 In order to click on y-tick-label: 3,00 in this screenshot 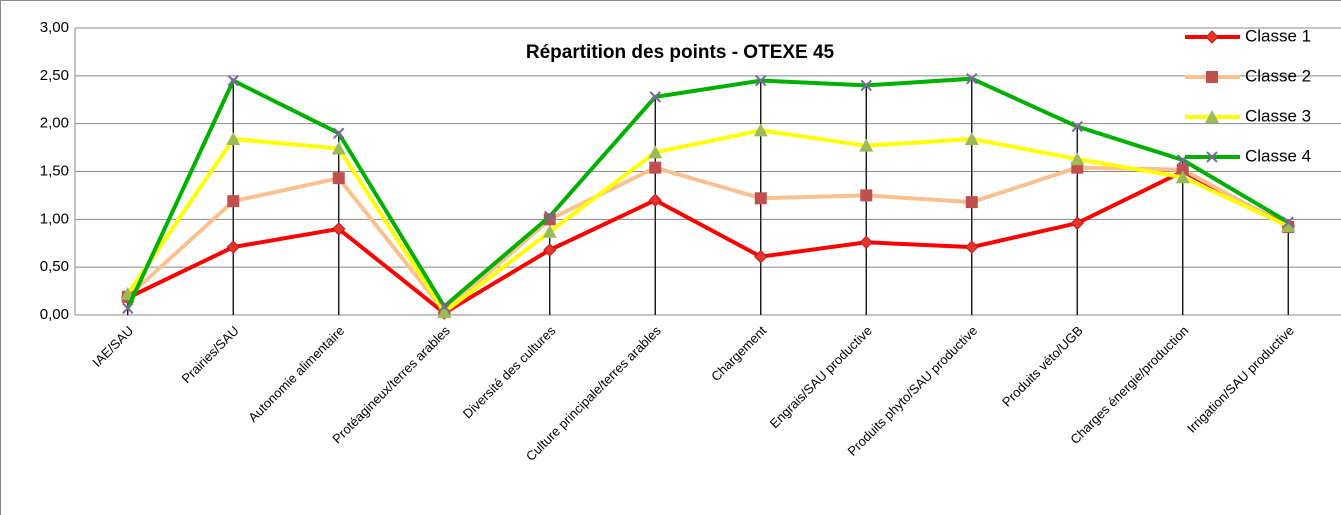, I will do `click(54, 27)`.